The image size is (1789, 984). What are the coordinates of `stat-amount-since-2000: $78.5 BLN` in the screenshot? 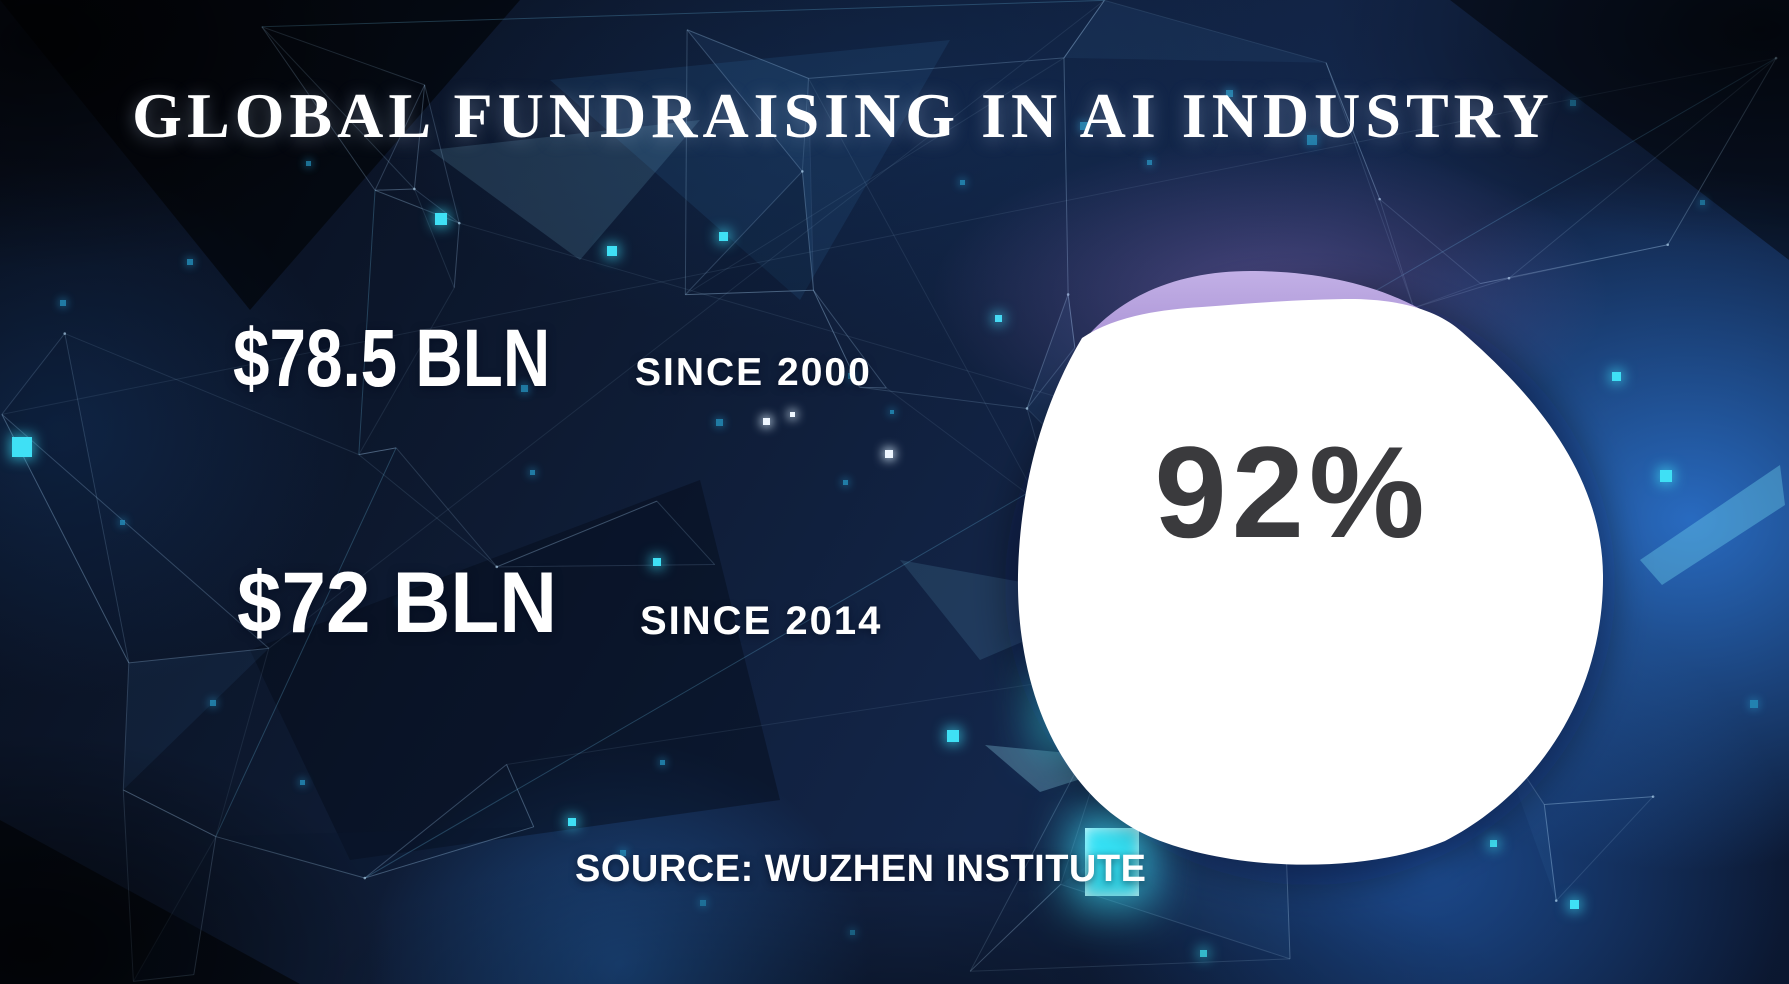 It's located at (392, 358).